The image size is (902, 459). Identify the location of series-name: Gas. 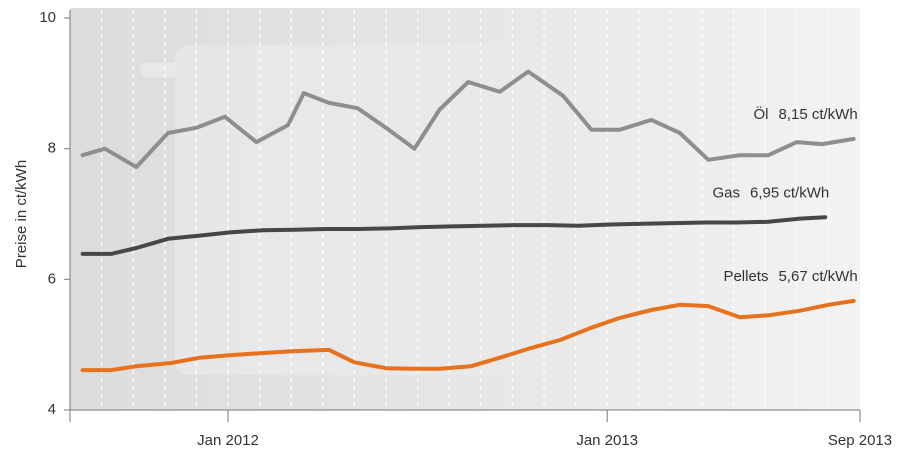
(727, 192).